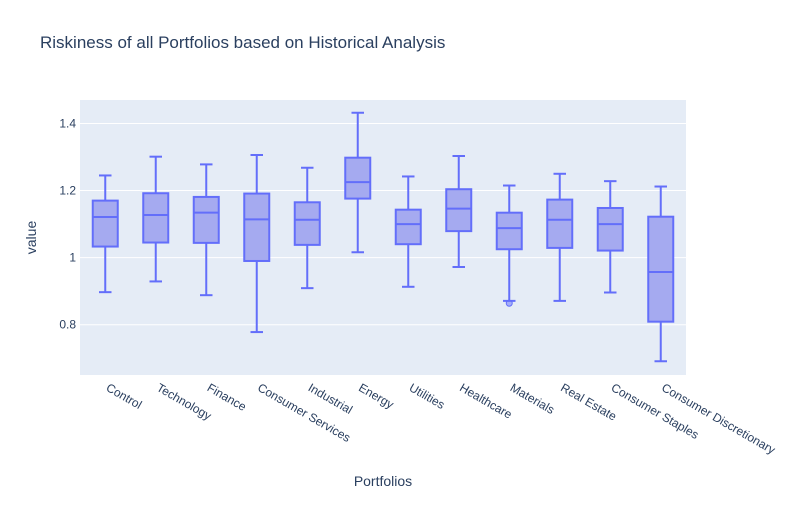 Image resolution: width=800 pixels, height=505 pixels. Describe the element at coordinates (67, 191) in the screenshot. I see `y-tick-label: 1.2` at that location.